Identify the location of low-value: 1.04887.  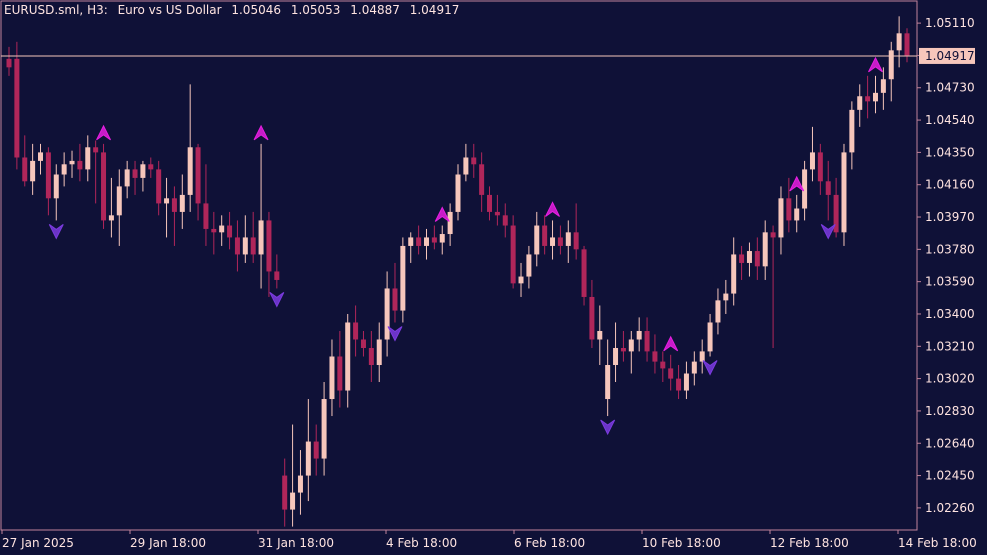
(375, 10).